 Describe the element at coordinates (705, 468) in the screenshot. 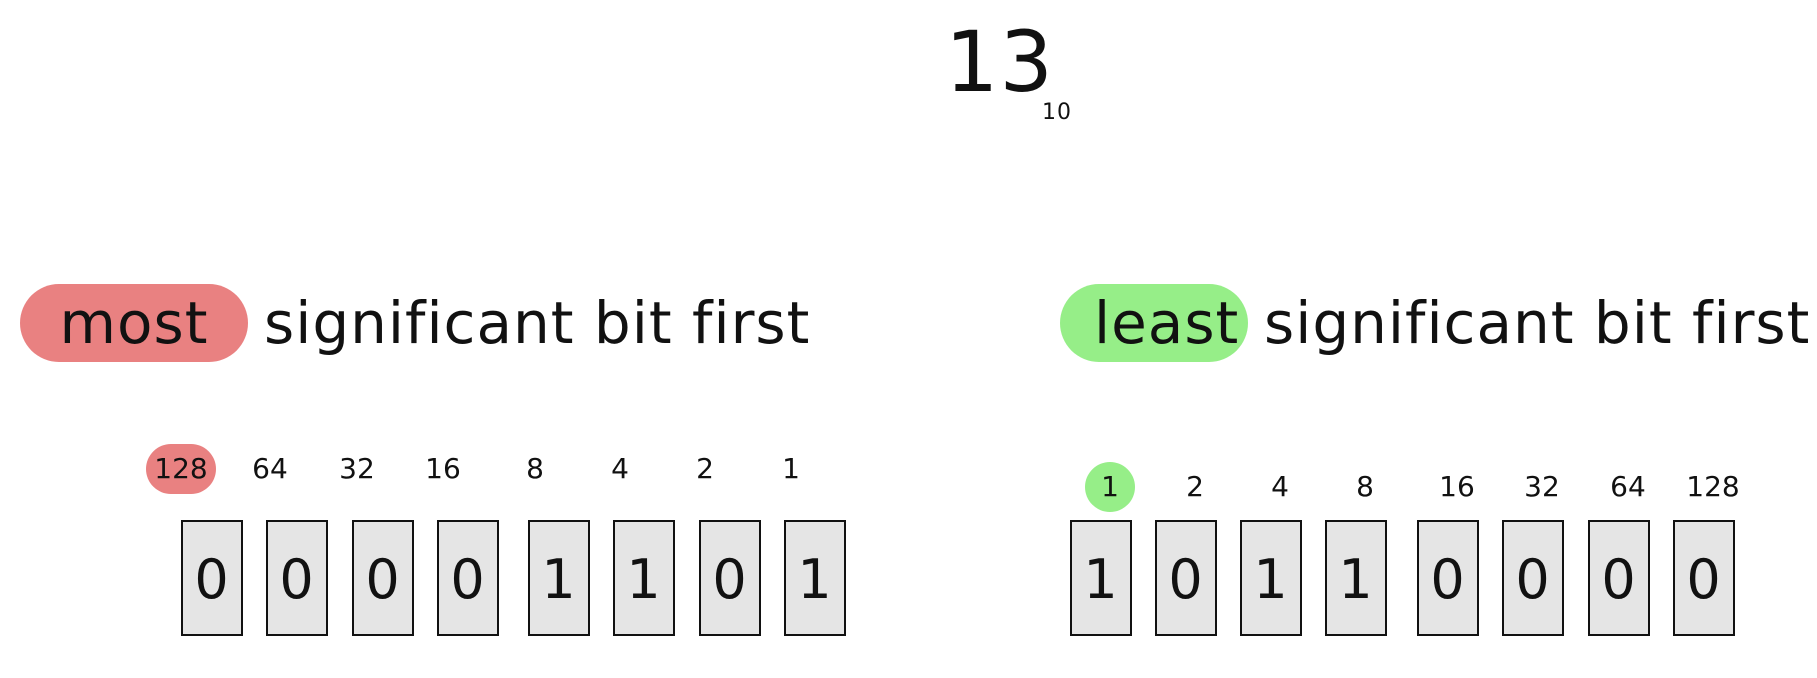

I see `msb-weight-2: 2` at that location.